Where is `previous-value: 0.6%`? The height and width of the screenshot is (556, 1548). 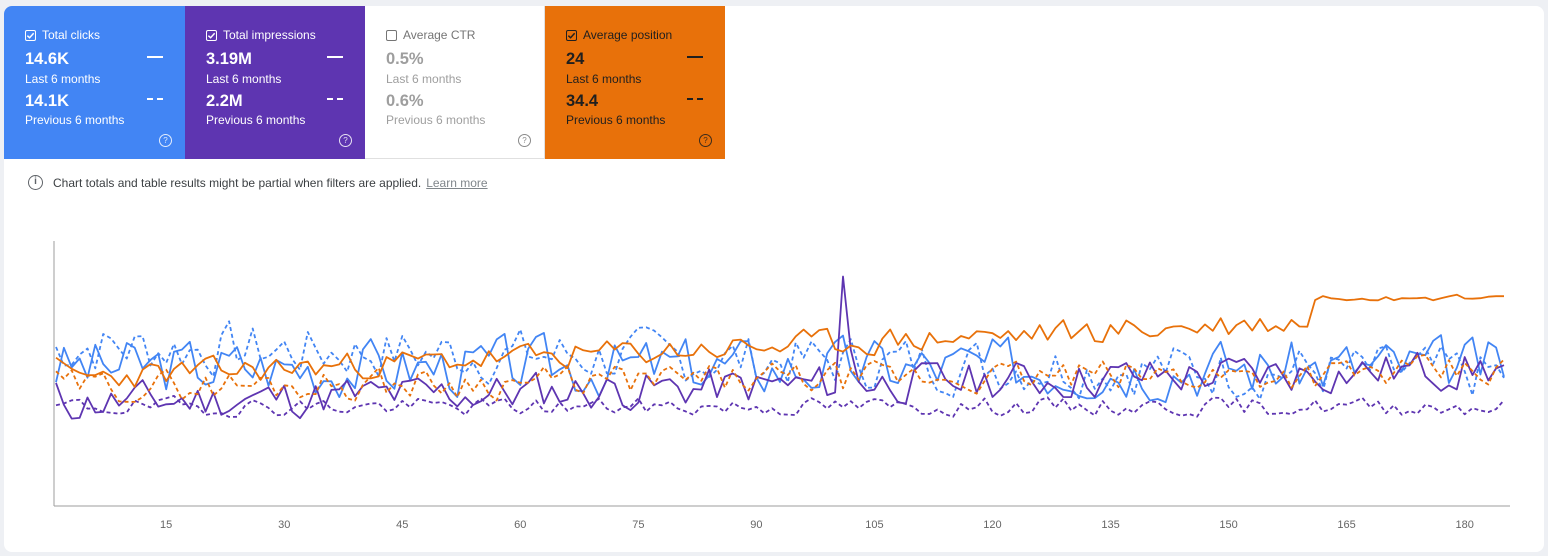
previous-value: 0.6% is located at coordinates (405, 101).